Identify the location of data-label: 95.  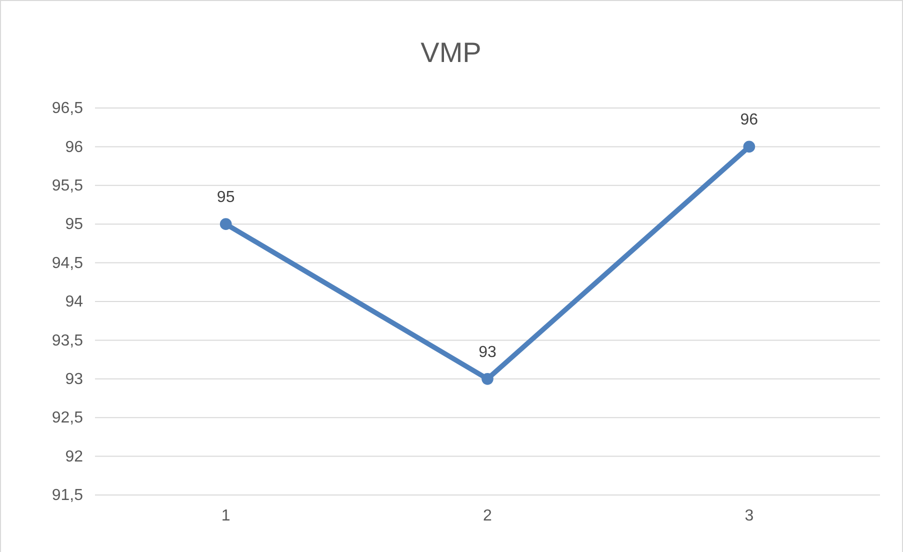
(225, 197).